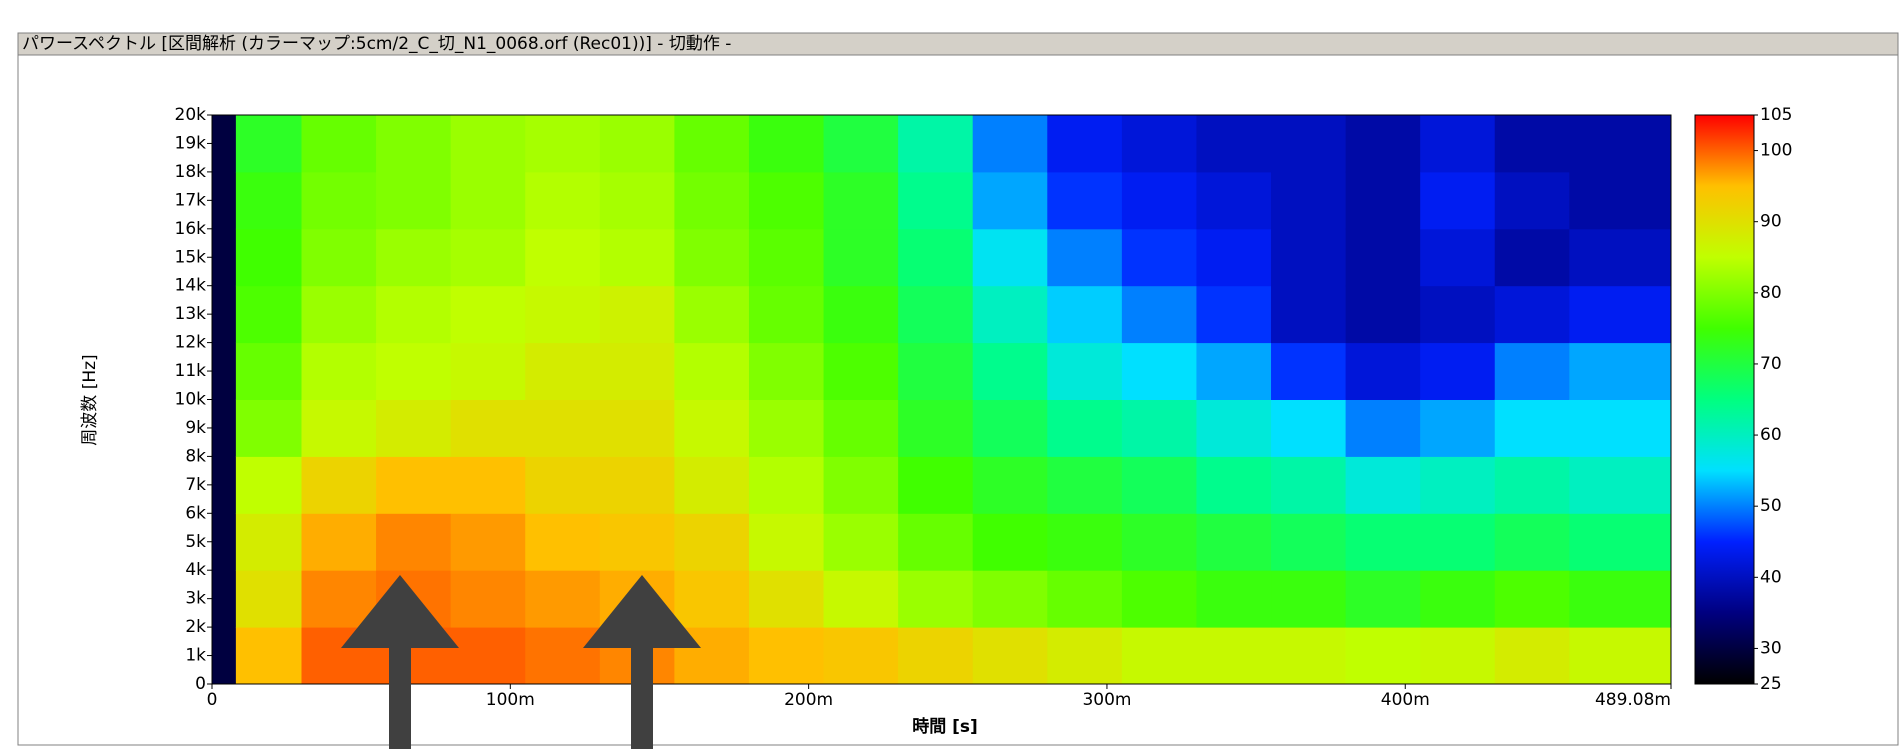 The image size is (1899, 753). I want to click on y-tick-label: 14k, so click(191, 286).